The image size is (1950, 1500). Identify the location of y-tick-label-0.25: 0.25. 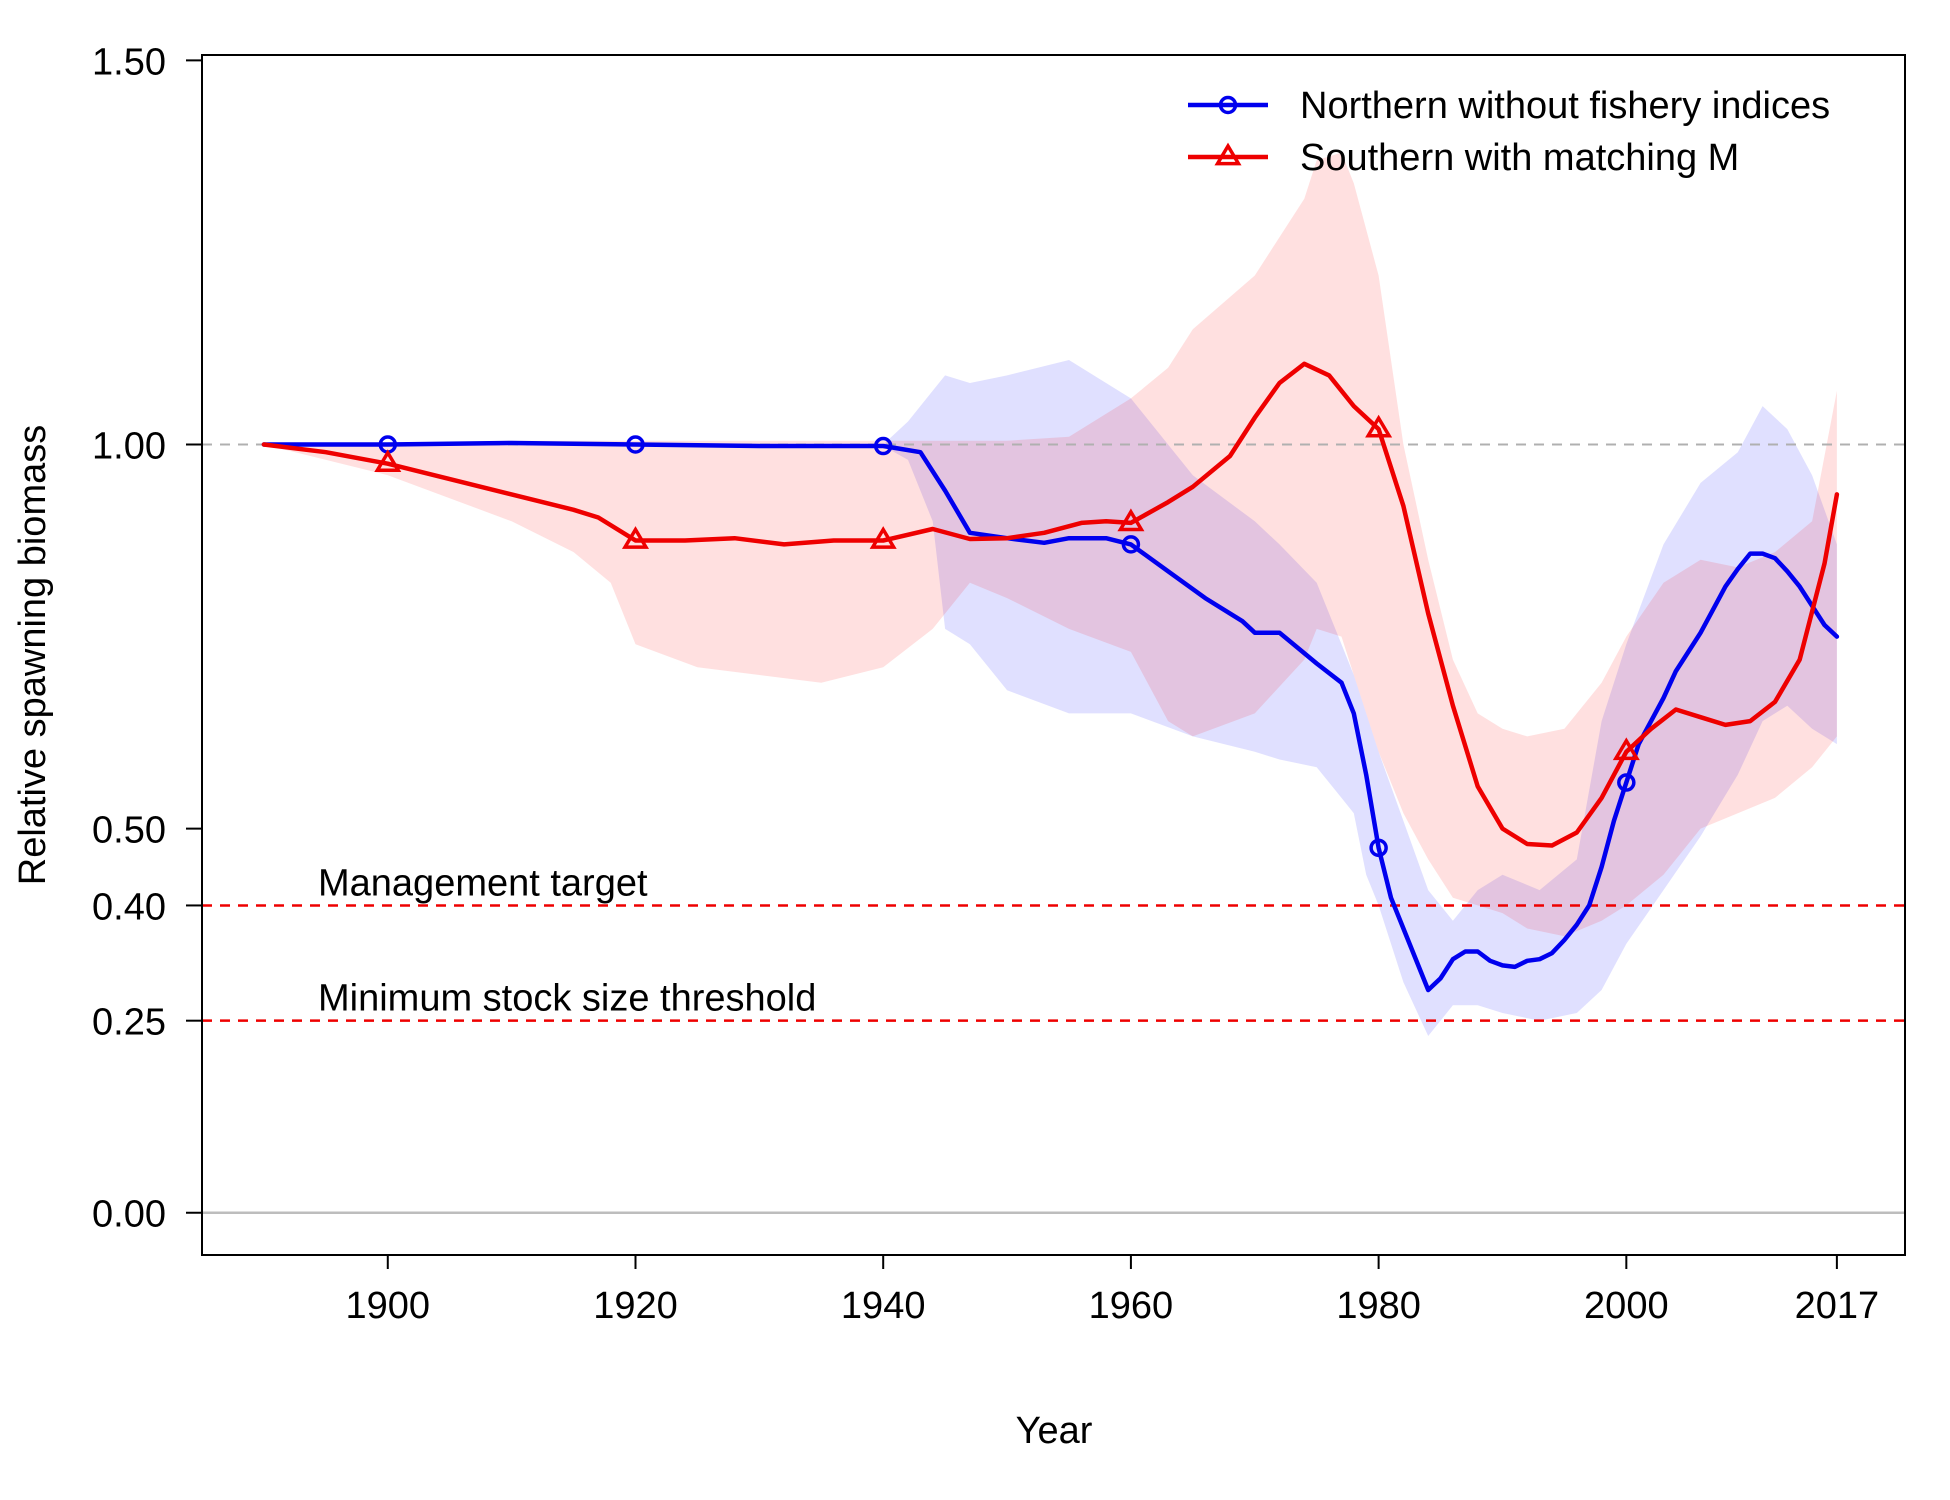
(129, 1023).